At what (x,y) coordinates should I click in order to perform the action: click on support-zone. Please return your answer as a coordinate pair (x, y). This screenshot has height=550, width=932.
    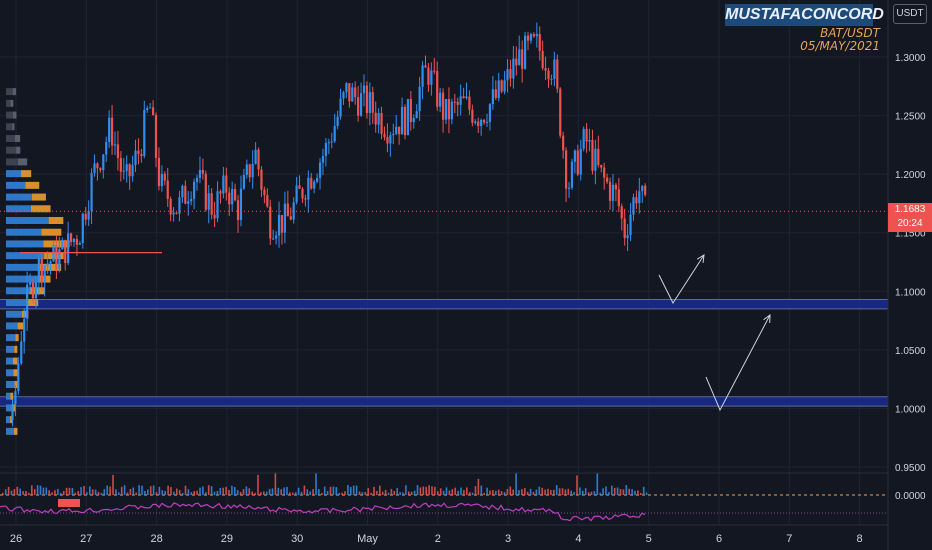
    Looking at the image, I should click on (444, 401).